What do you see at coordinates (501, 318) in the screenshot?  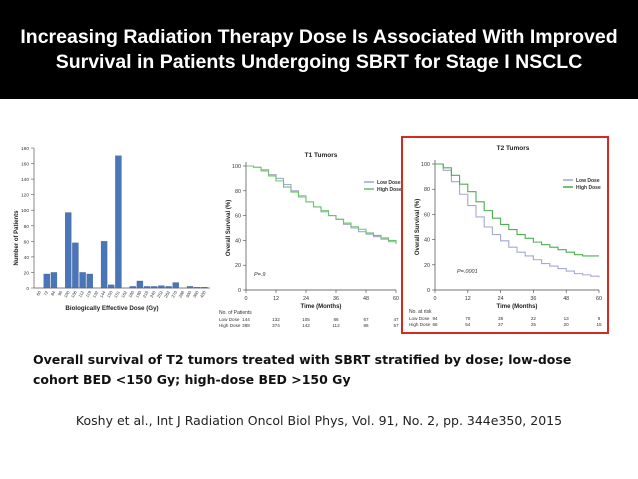 I see `risk-table-value: 38` at bounding box center [501, 318].